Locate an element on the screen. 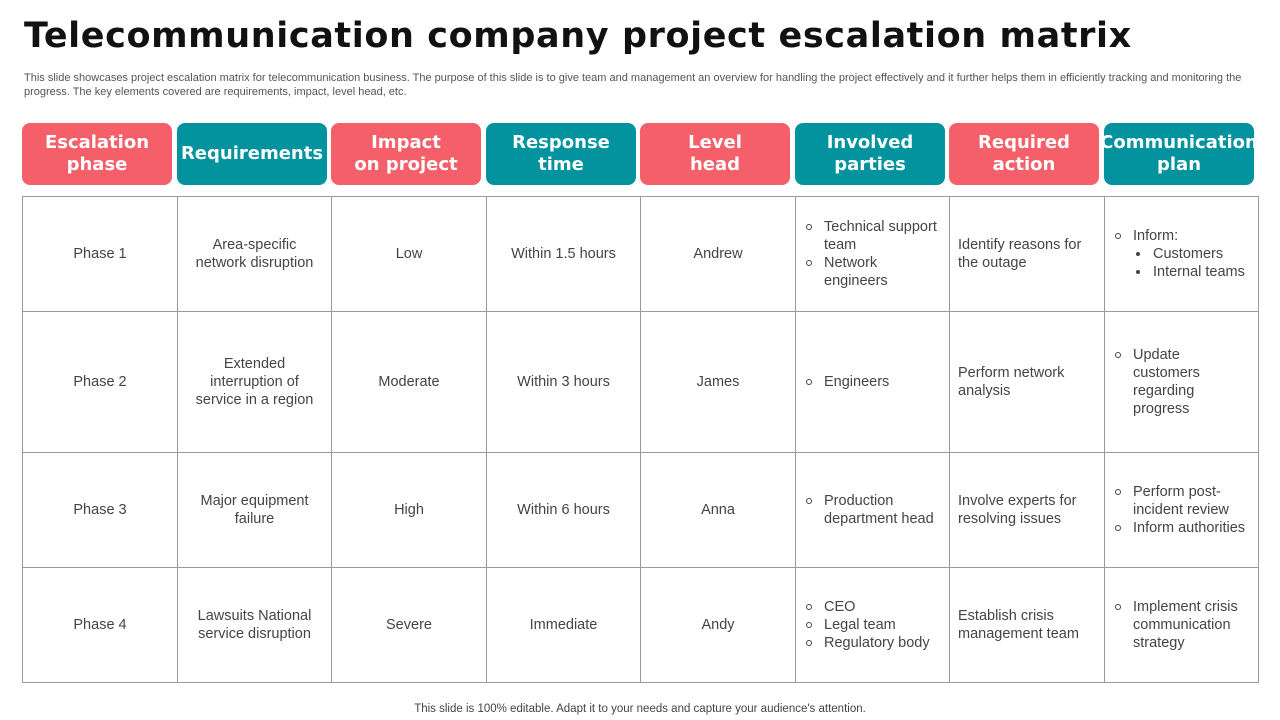 Image resolution: width=1280 pixels, height=720 pixels. header-requirements: Requirements is located at coordinates (252, 154).